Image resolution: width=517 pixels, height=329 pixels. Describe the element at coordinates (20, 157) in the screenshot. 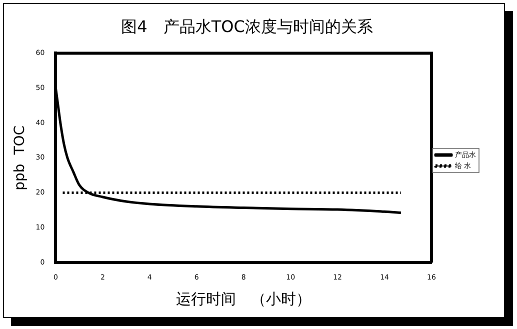

I see `y-axis-title: ppb TOC` at that location.